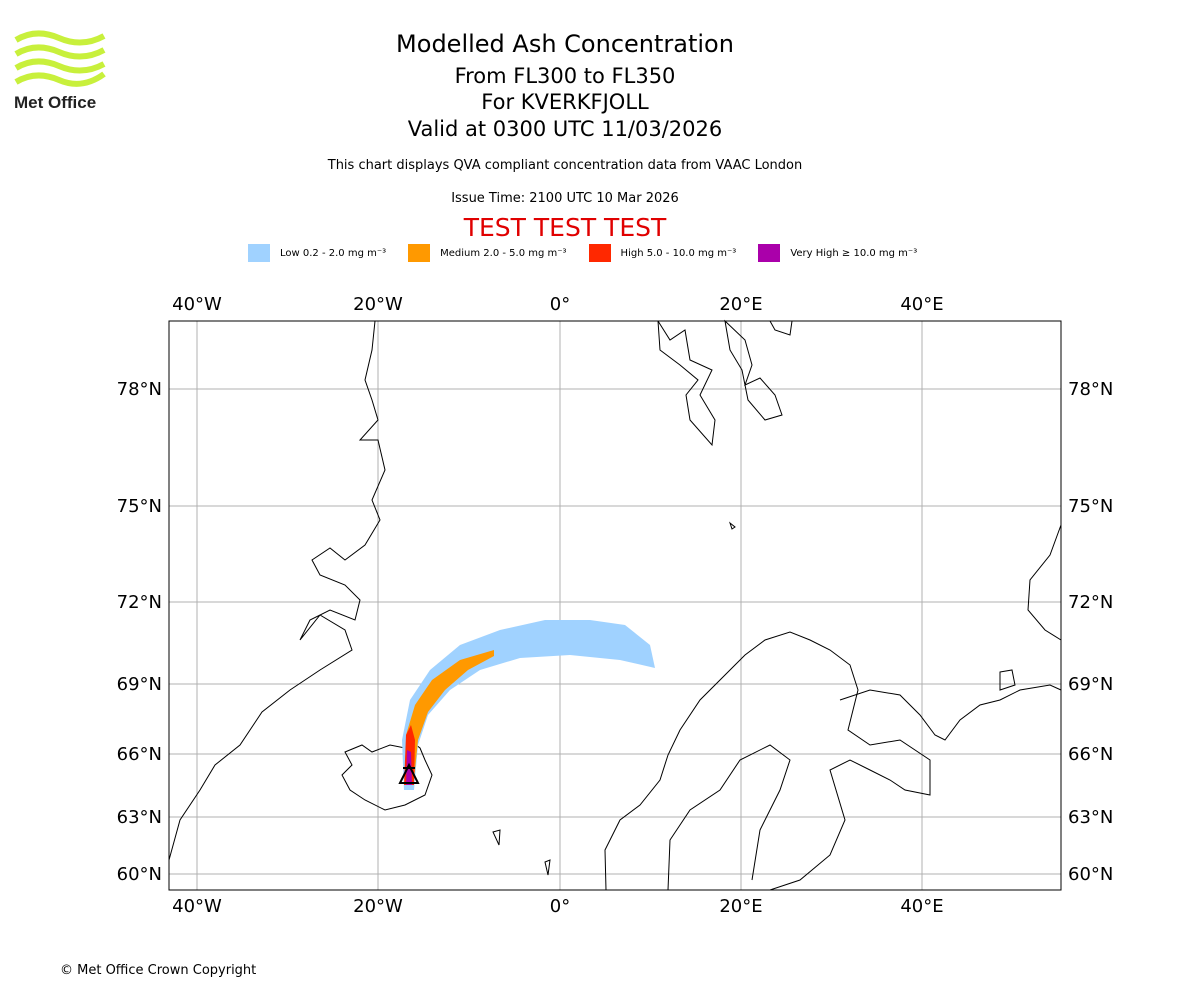 The height and width of the screenshot is (1000, 1200). Describe the element at coordinates (333, 253) in the screenshot. I see `legend-label: Low 0.2 - 2.0 mg m⁻³` at that location.